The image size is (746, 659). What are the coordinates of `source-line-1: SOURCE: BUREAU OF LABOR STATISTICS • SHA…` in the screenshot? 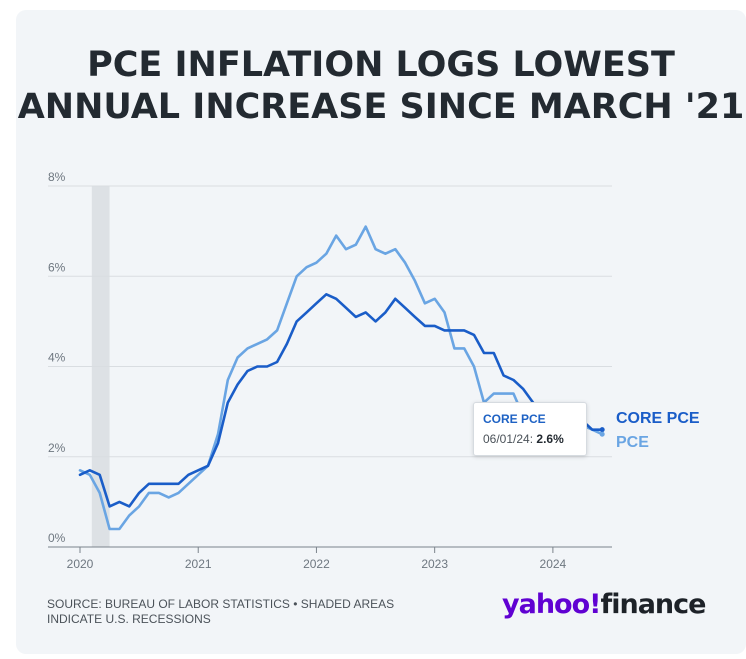 It's located at (221, 604).